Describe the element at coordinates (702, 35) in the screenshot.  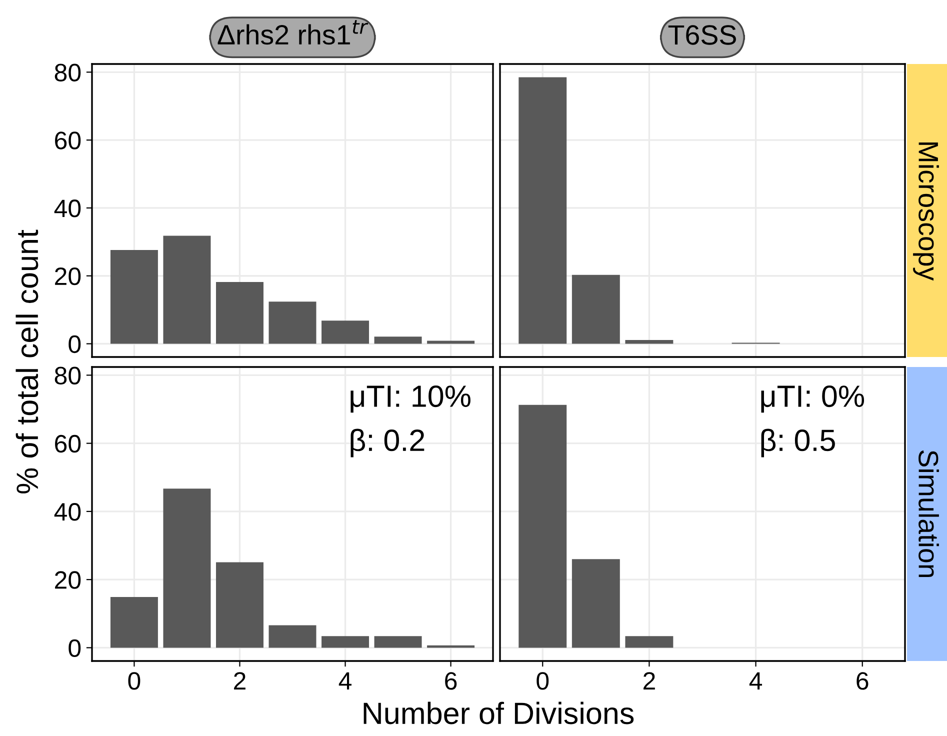
I see `chart-title: T6SS` at that location.